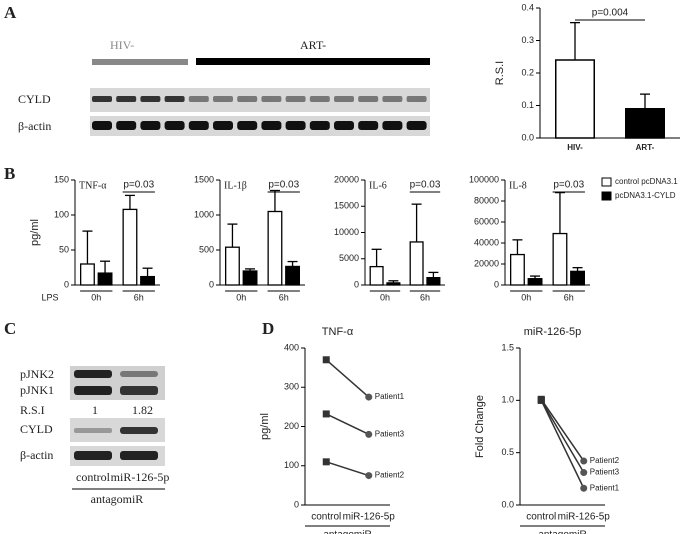  I want to click on x-tick-label: miR-126-5p, so click(584, 517).